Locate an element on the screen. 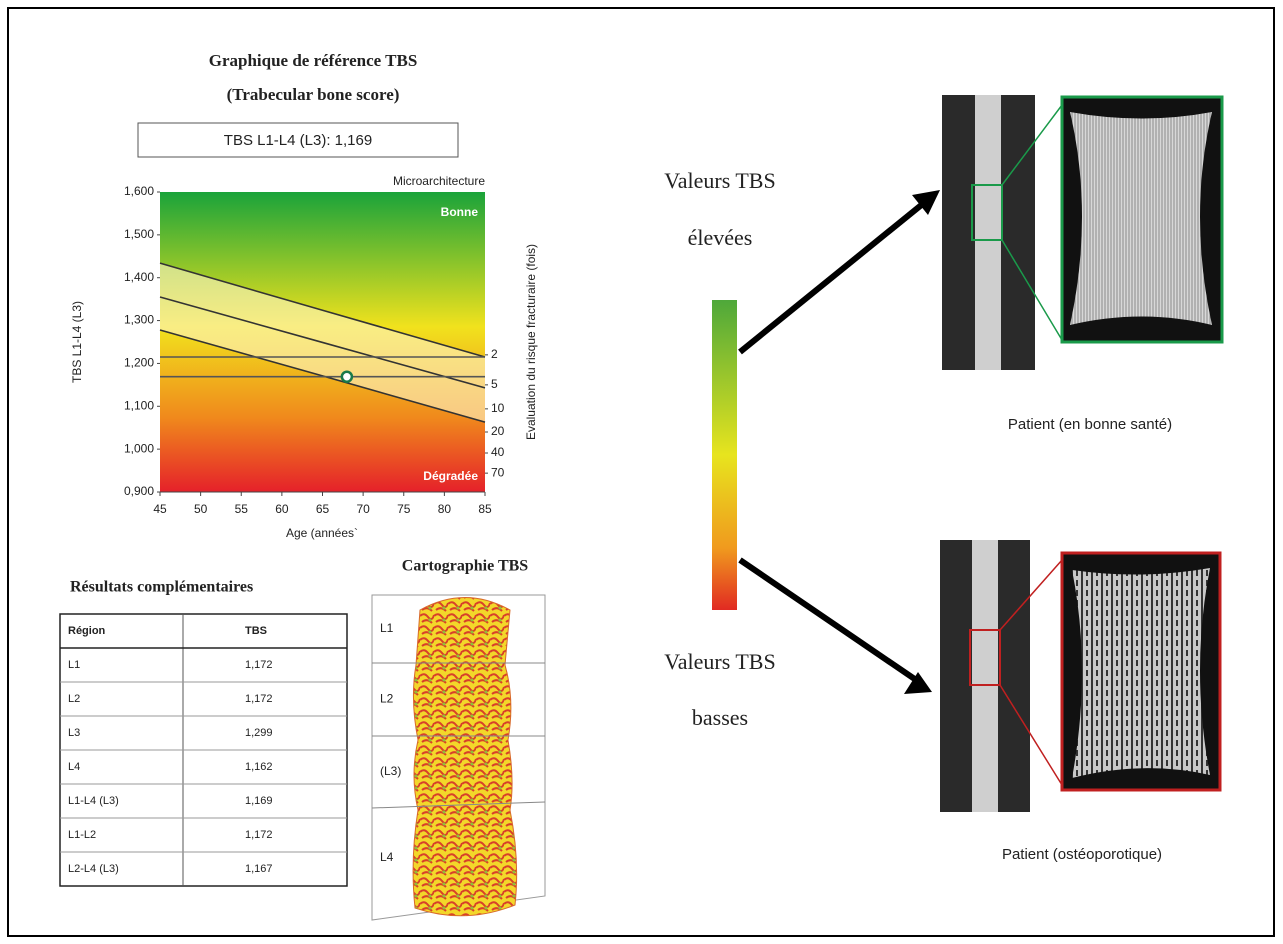  x-tick-label: 55 is located at coordinates (242, 509).